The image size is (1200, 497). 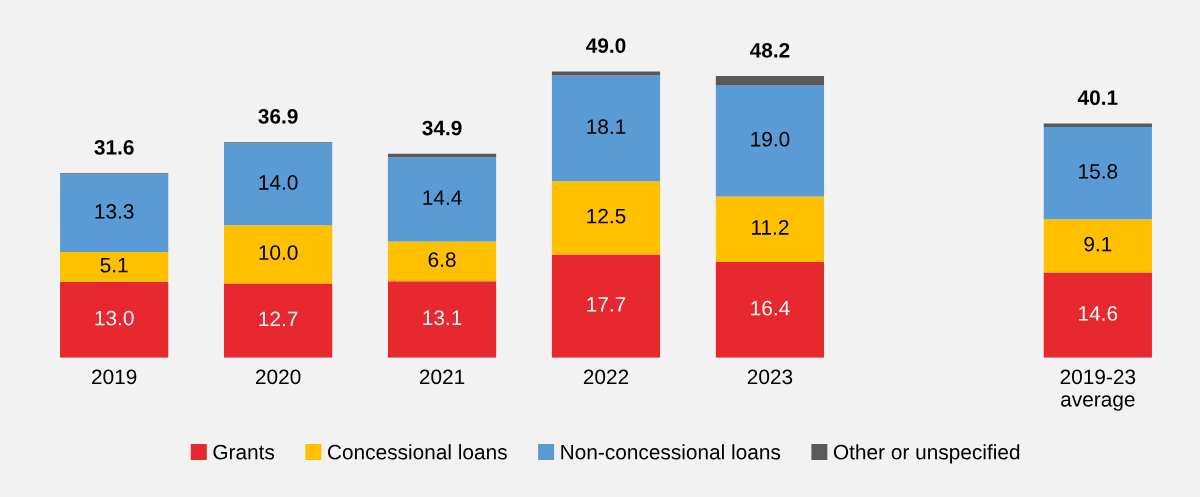 I want to click on data-label: 11.2, so click(x=770, y=227).